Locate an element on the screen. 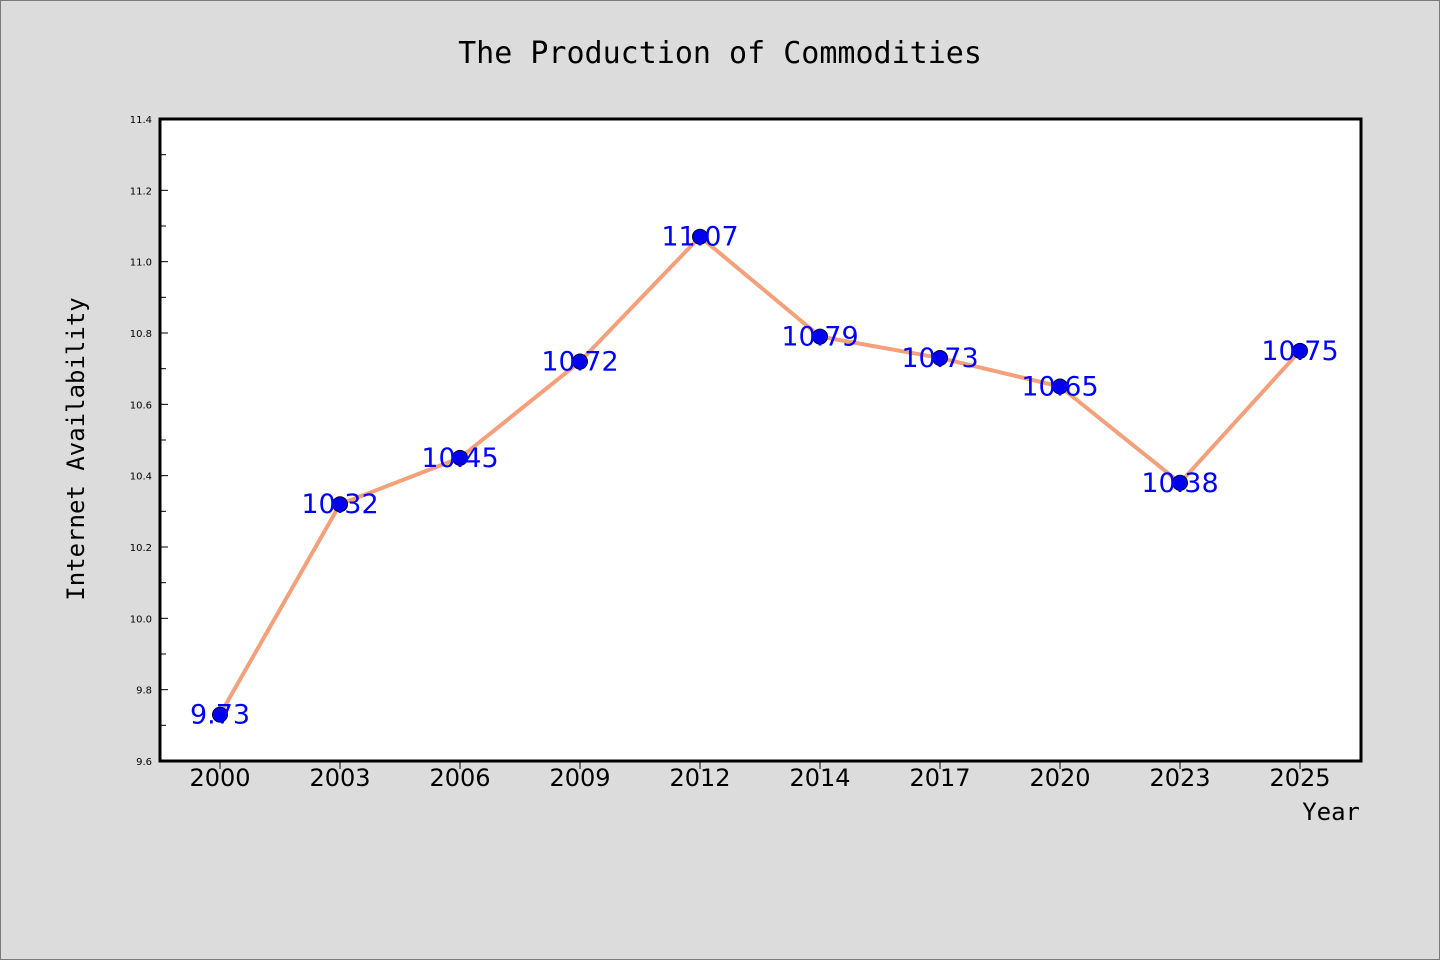 The height and width of the screenshot is (960, 1440). x-tick-label: 2006 is located at coordinates (459, 778).